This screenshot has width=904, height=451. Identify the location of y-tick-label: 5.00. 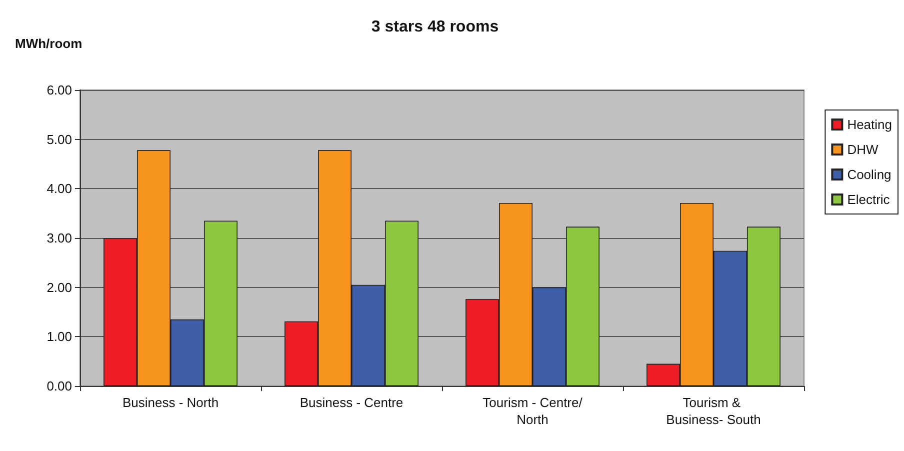
(59, 139).